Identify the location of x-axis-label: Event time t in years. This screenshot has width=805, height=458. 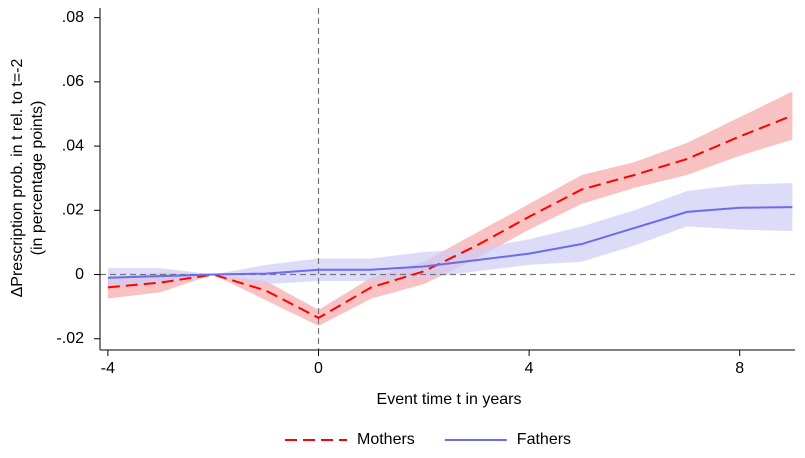
(449, 399).